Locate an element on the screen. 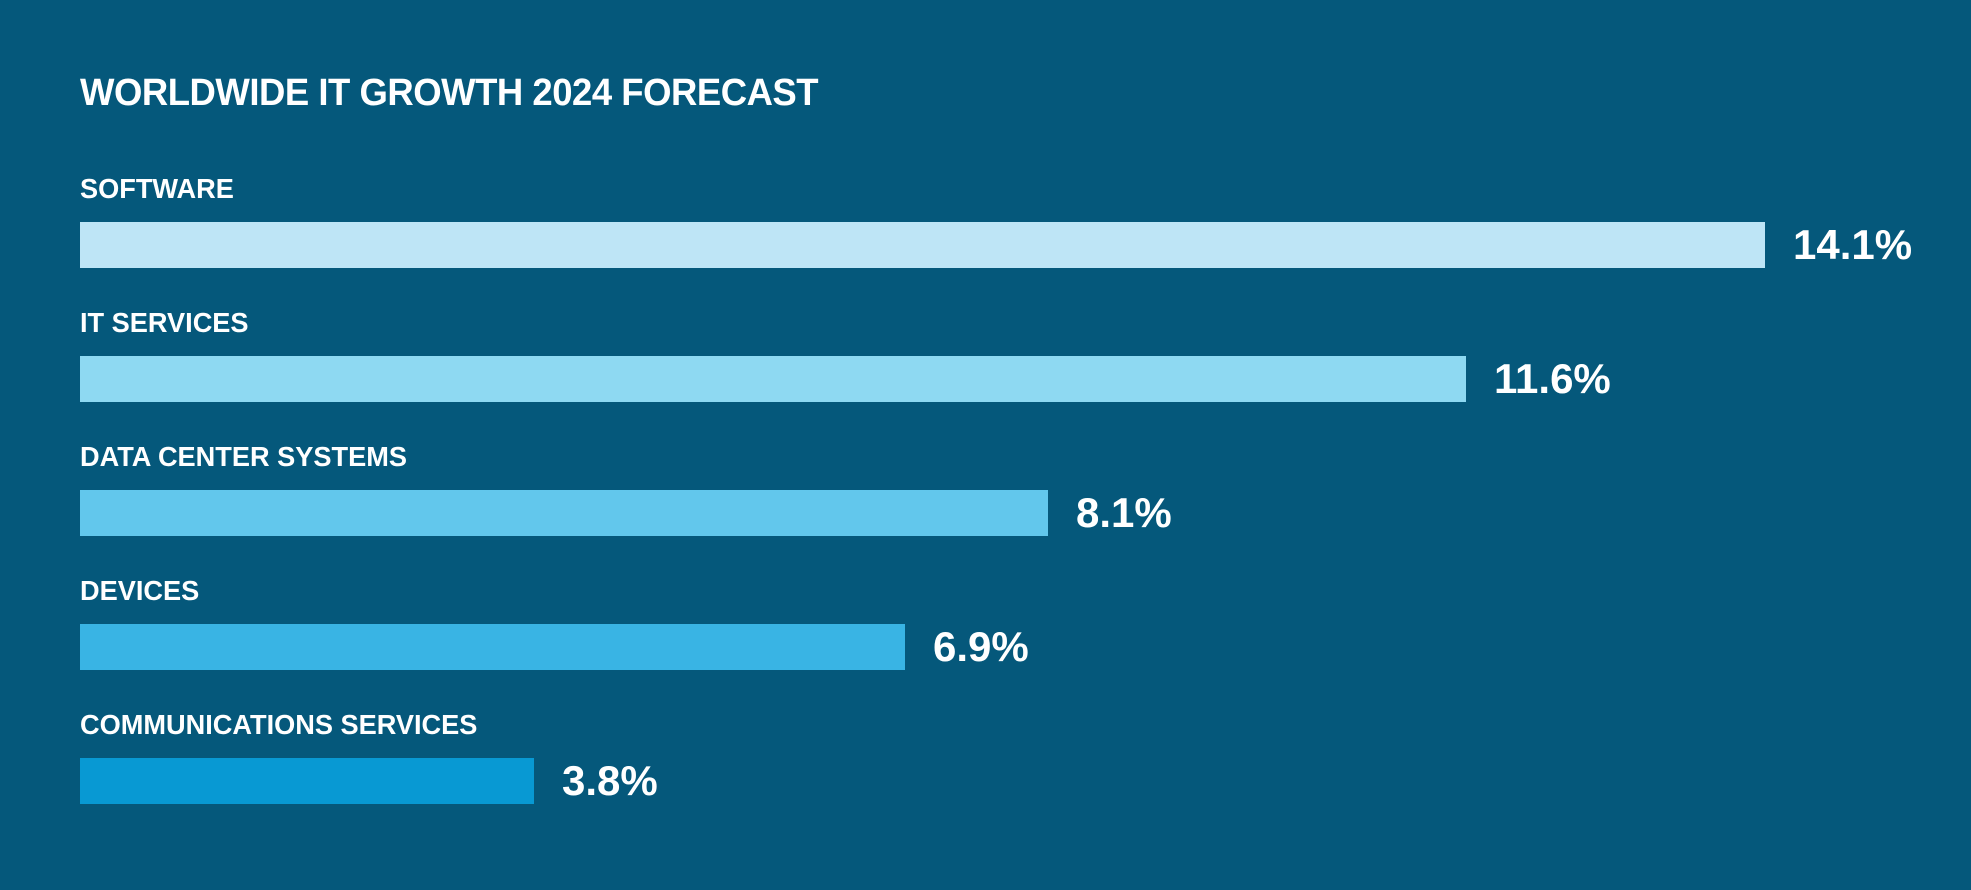 The width and height of the screenshot is (1971, 890). bar-value: 14.1% is located at coordinates (1853, 244).